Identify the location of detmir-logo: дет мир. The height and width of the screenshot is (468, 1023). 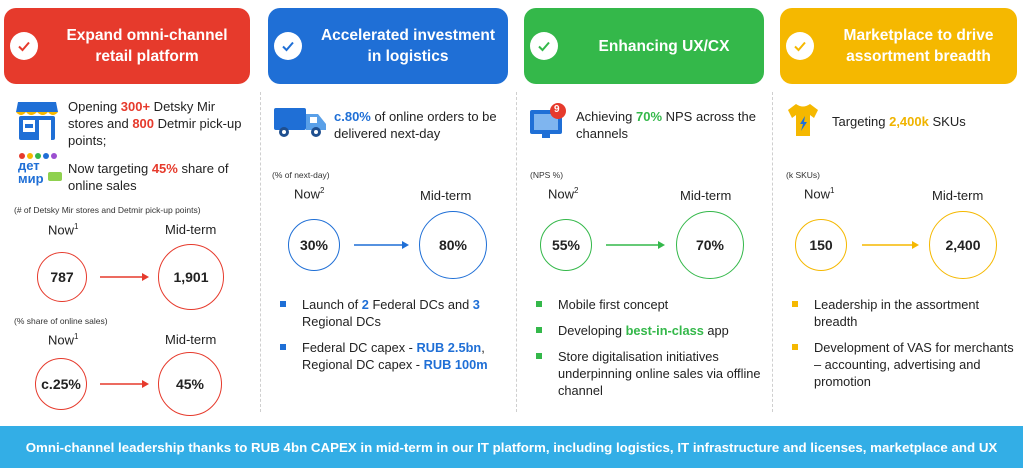
(40, 170).